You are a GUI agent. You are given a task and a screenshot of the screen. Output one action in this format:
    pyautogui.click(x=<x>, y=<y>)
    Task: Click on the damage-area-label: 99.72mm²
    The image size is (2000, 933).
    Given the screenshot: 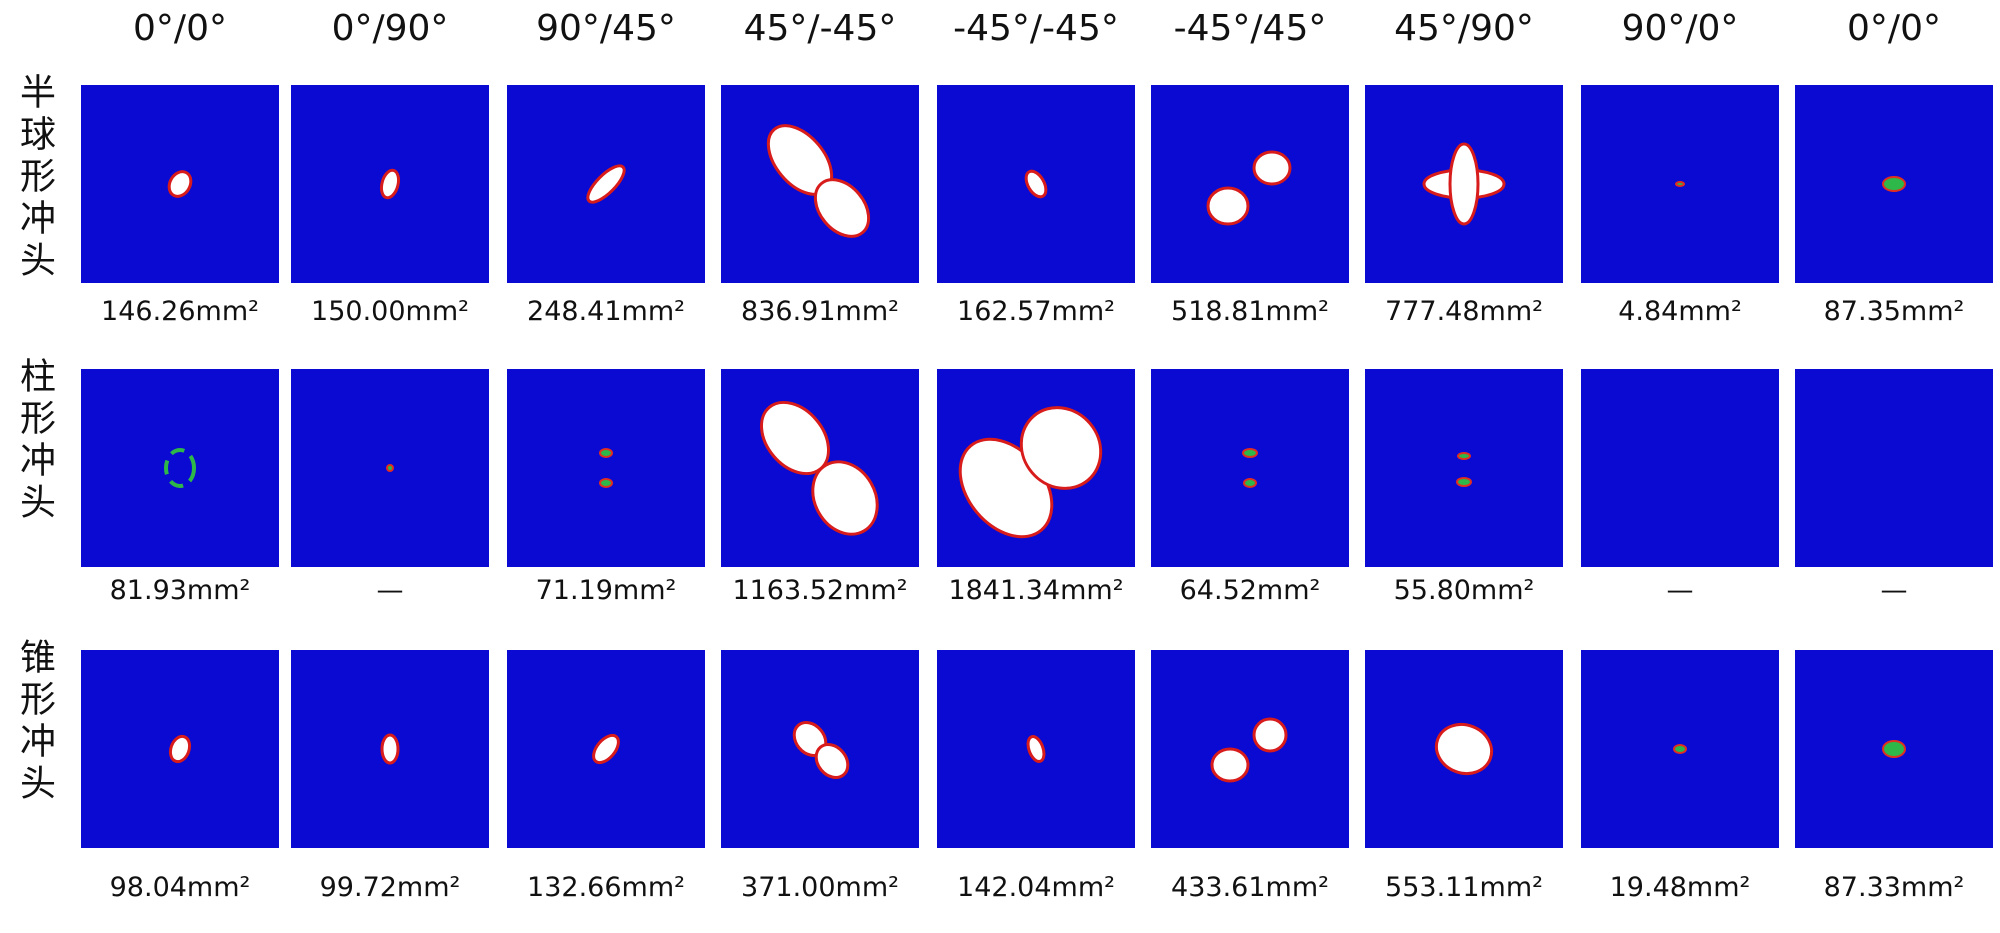 What is the action you would take?
    pyautogui.click(x=390, y=887)
    